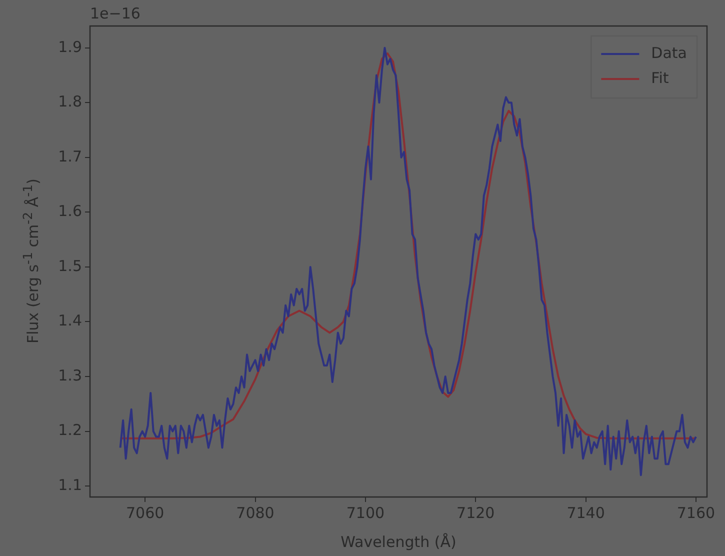  What do you see at coordinates (696, 513) in the screenshot?
I see `x-tick-label: 7160` at bounding box center [696, 513].